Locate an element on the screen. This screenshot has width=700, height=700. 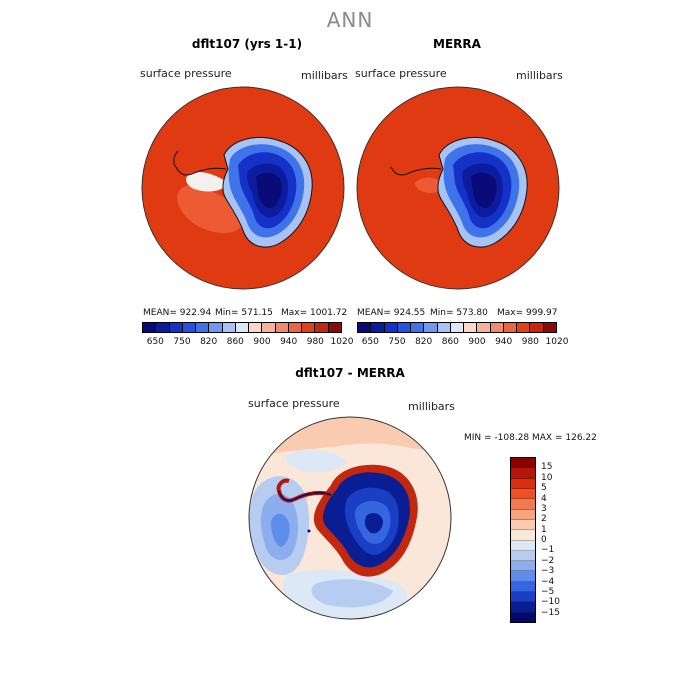
model-panel-title: dflt107 (yrs 1-1) is located at coordinates (247, 44).